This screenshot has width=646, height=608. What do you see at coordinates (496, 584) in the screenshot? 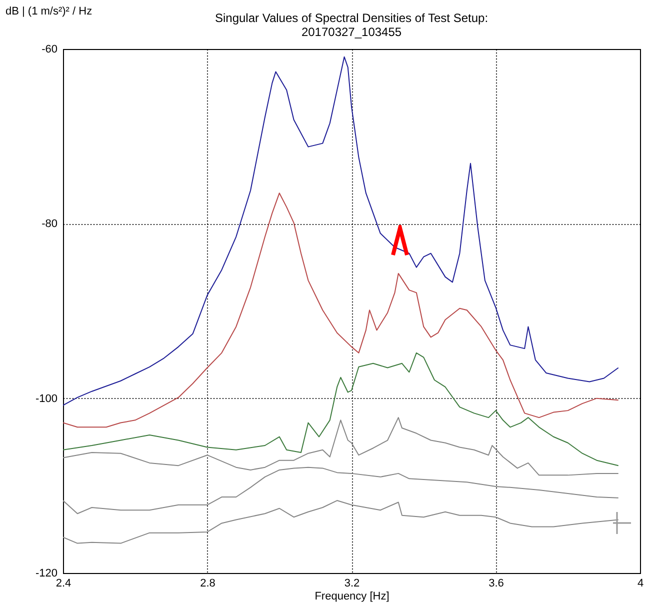
I see `x-tick-label: 3.6` at bounding box center [496, 584].